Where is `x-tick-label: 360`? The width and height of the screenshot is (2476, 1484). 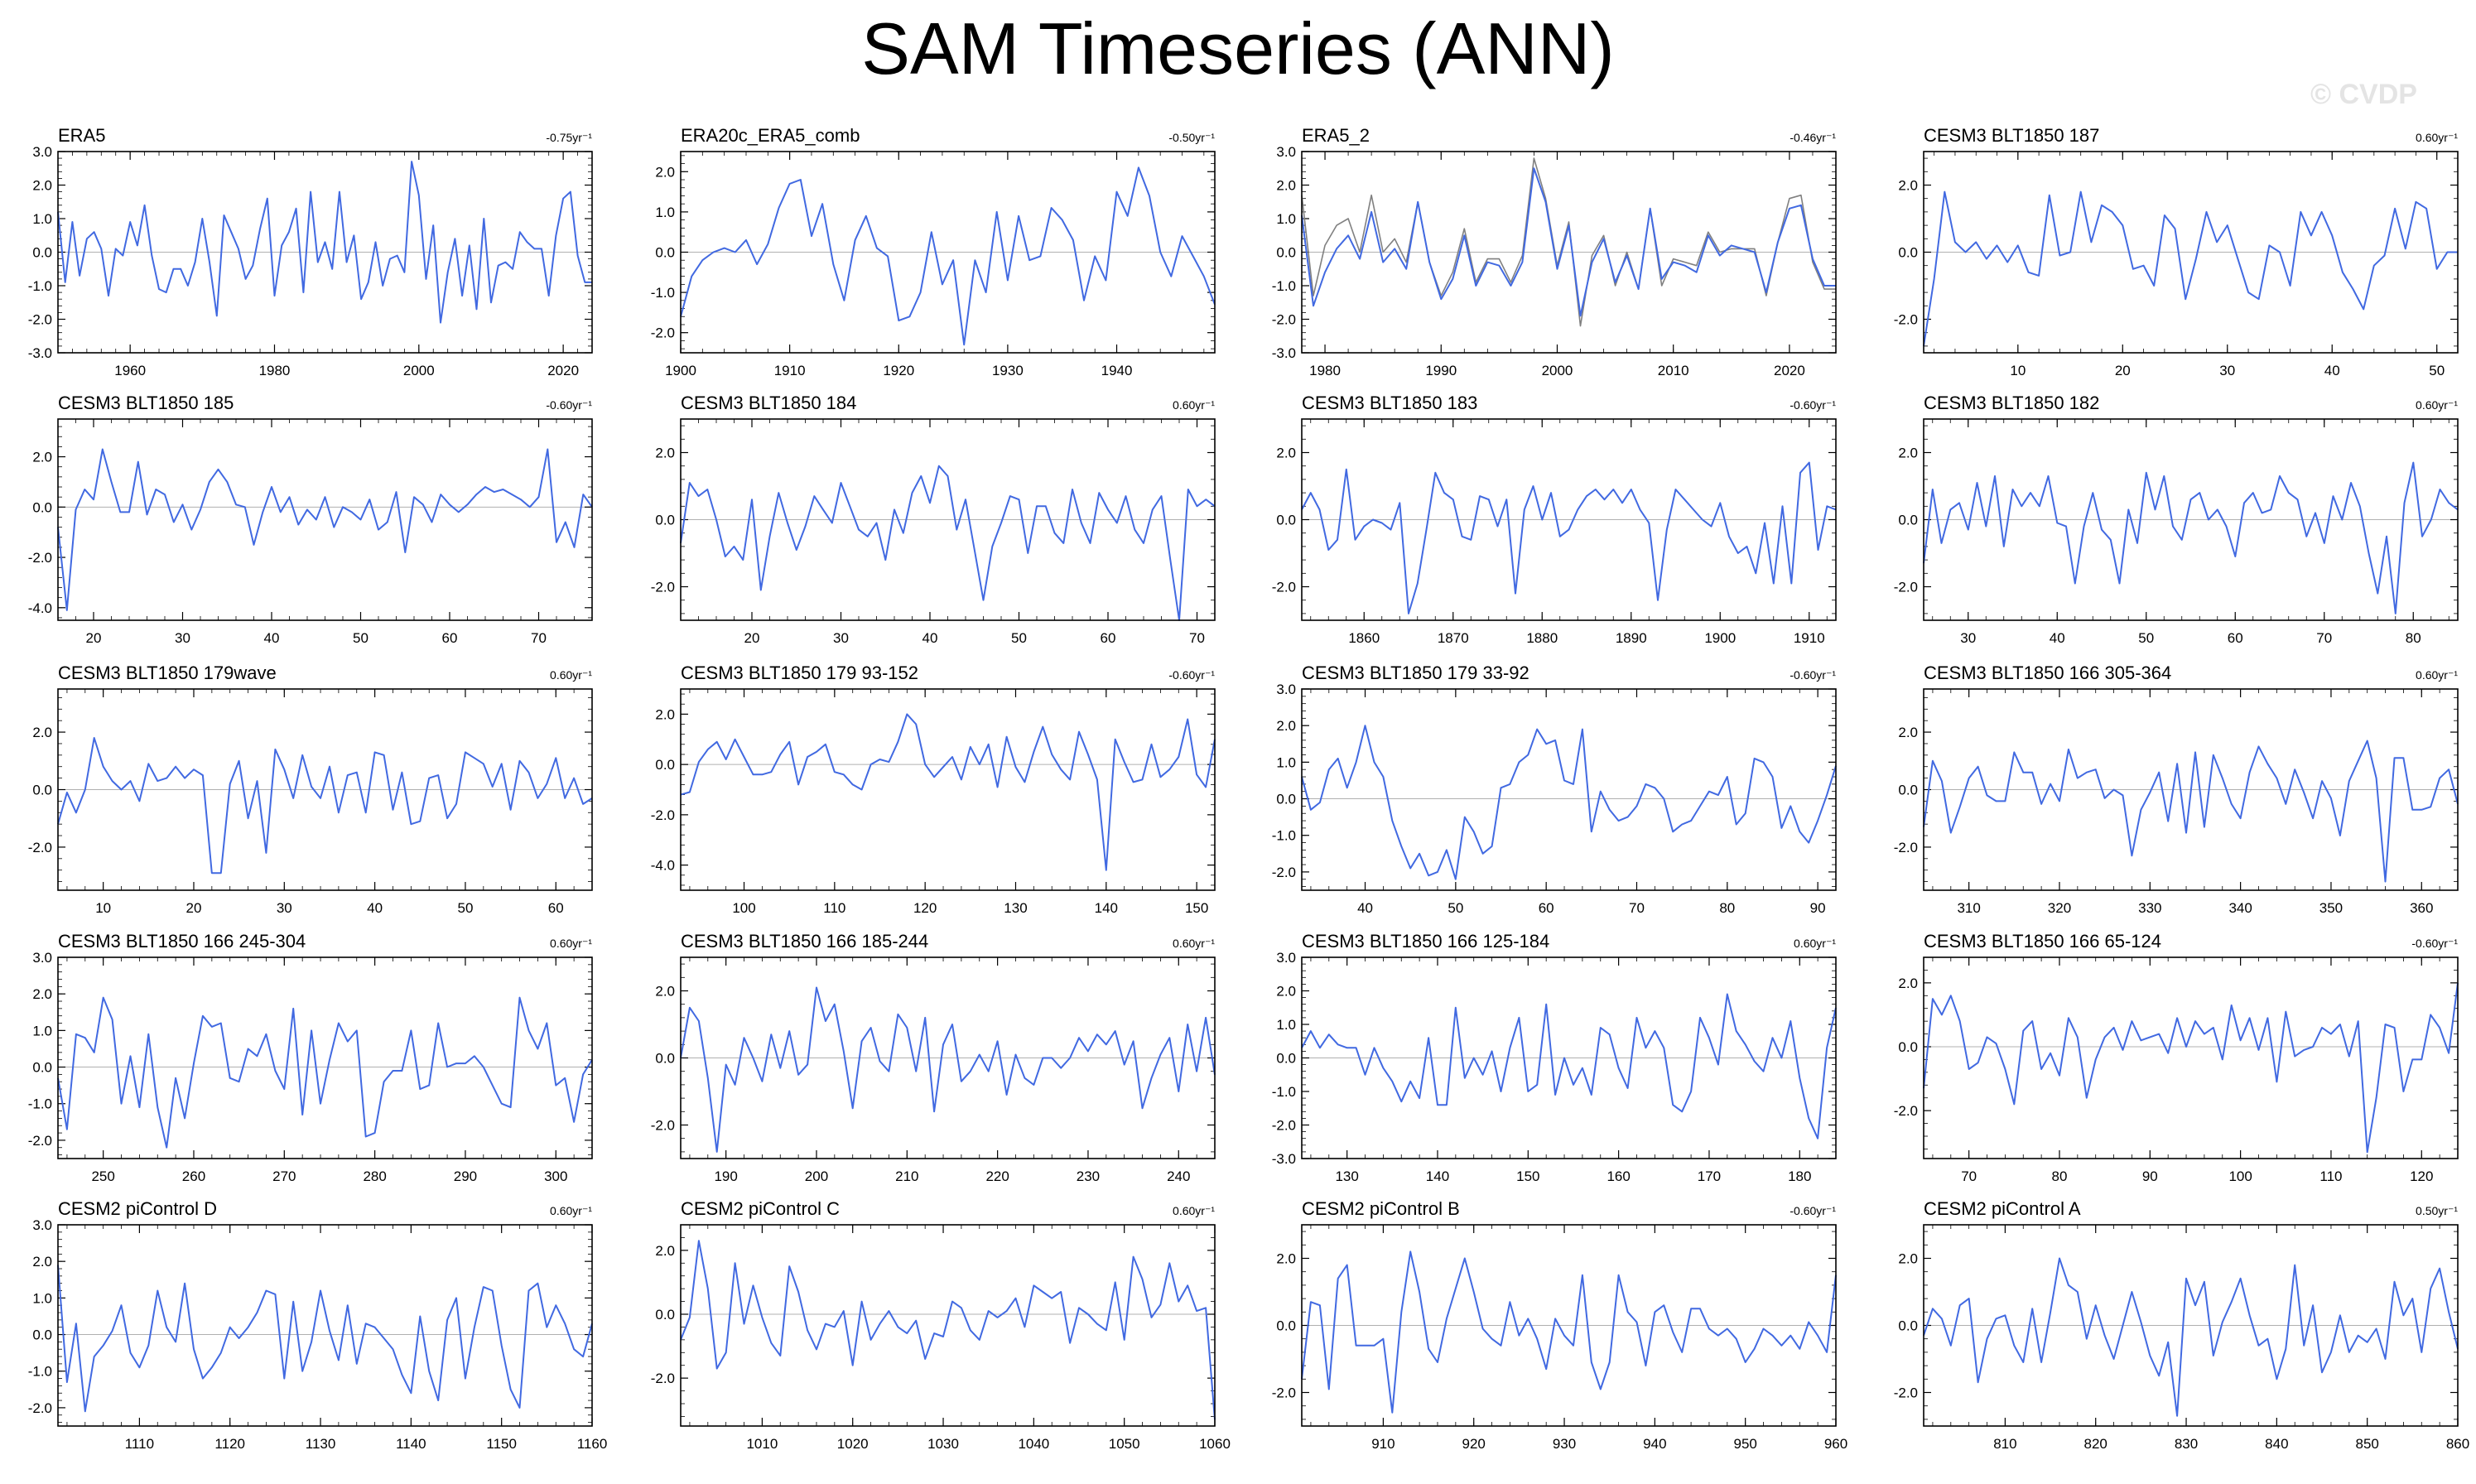
x-tick-label: 360 is located at coordinates (2421, 908).